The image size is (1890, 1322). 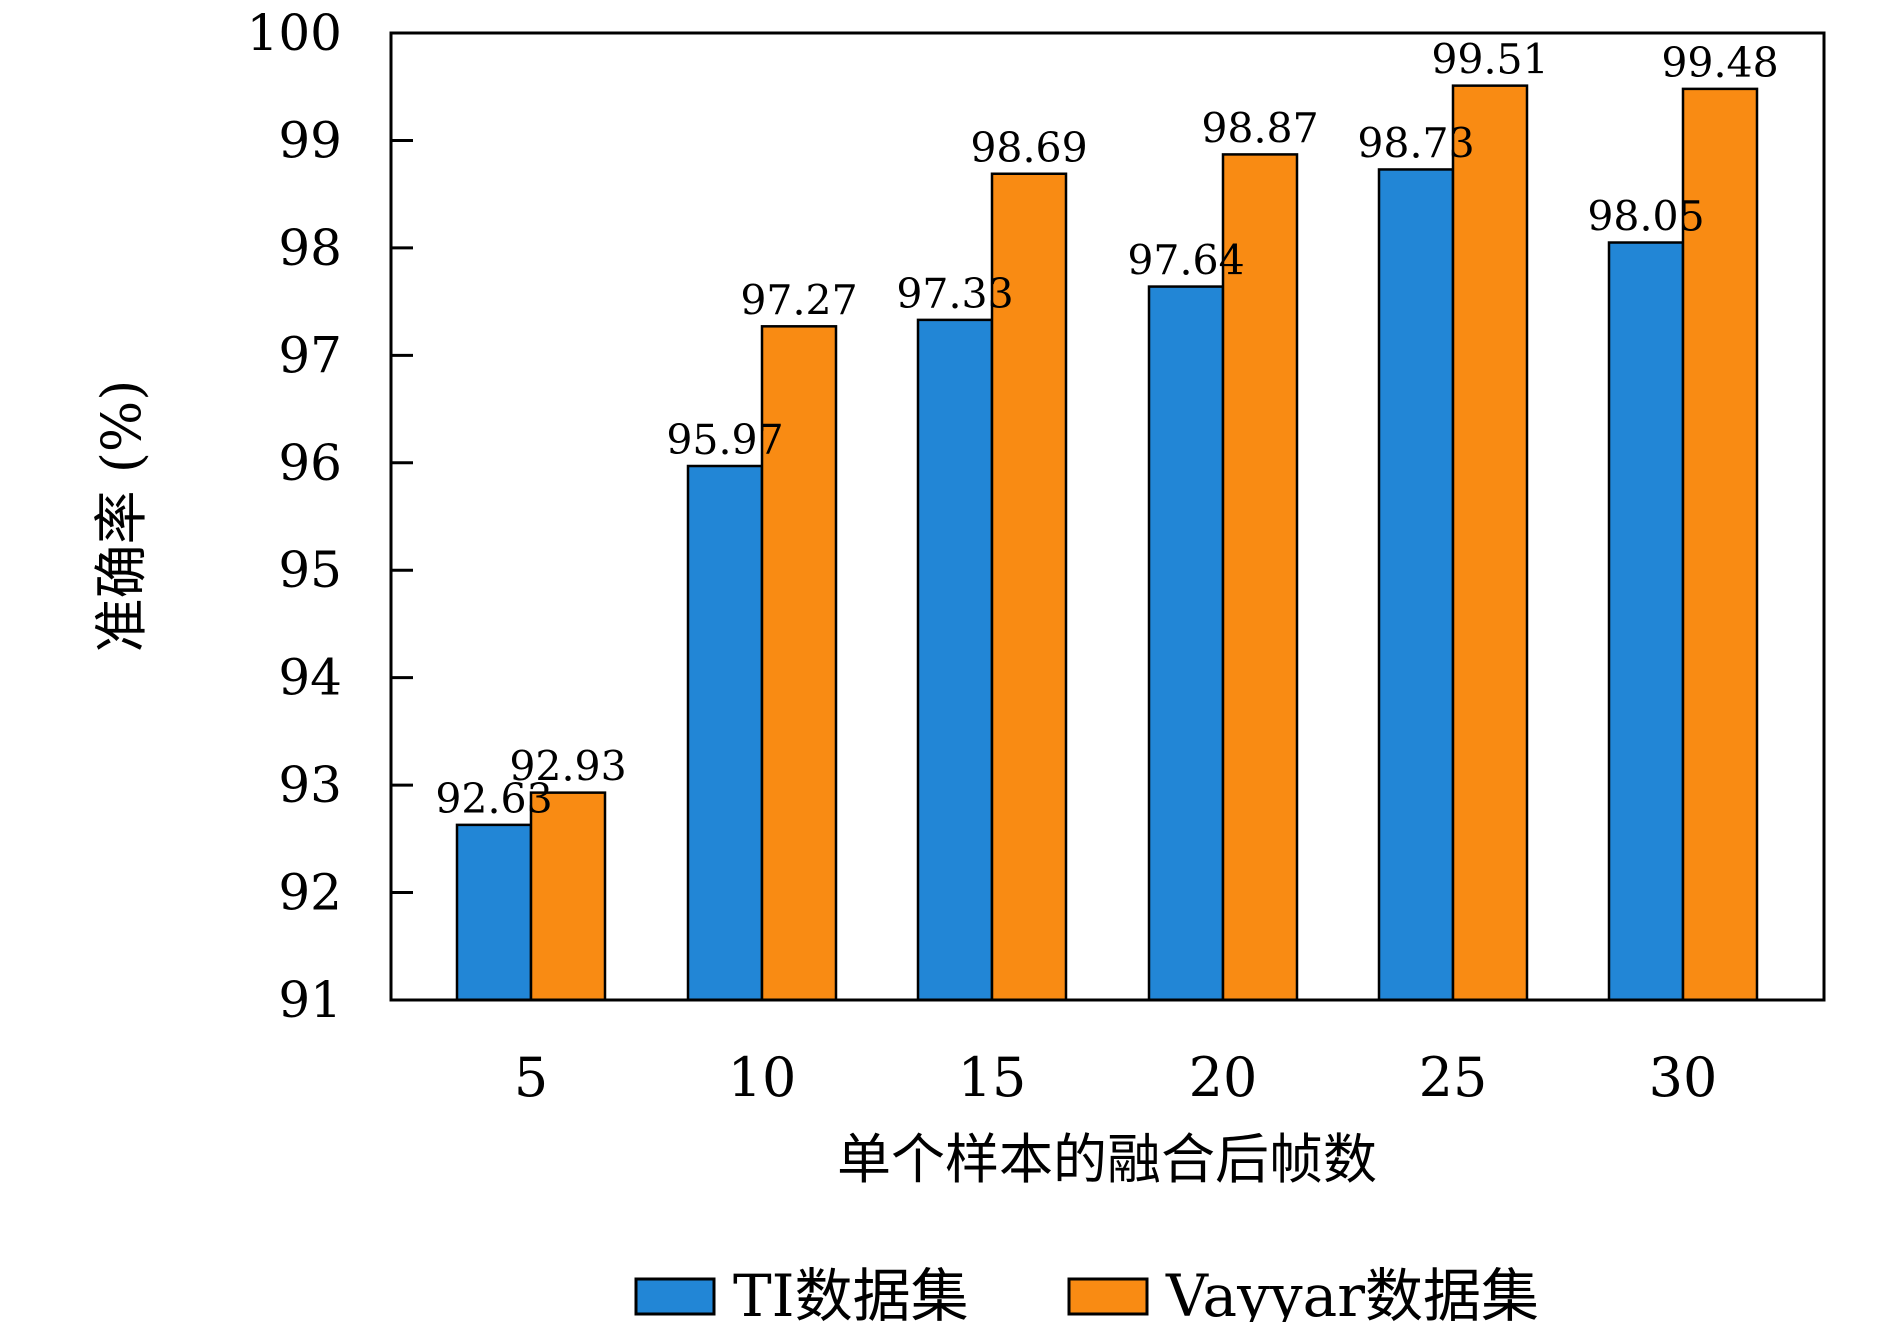 I want to click on y-tick-label: 92, so click(x=310, y=893).